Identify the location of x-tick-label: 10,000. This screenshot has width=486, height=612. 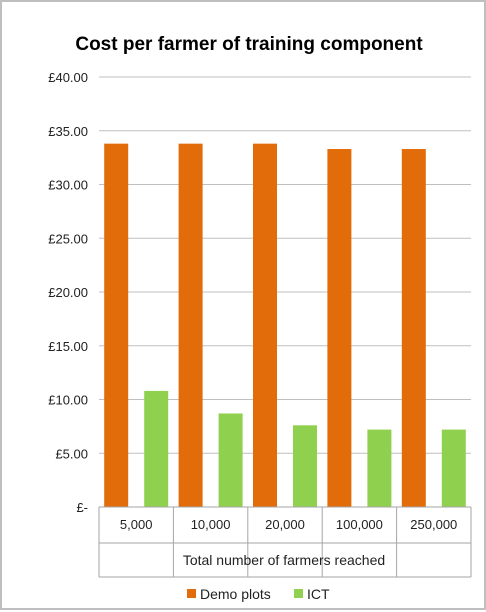
(211, 524).